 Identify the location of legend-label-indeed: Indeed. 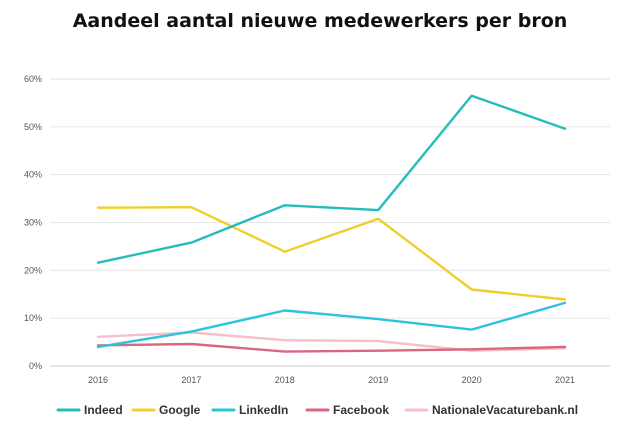
(103, 410).